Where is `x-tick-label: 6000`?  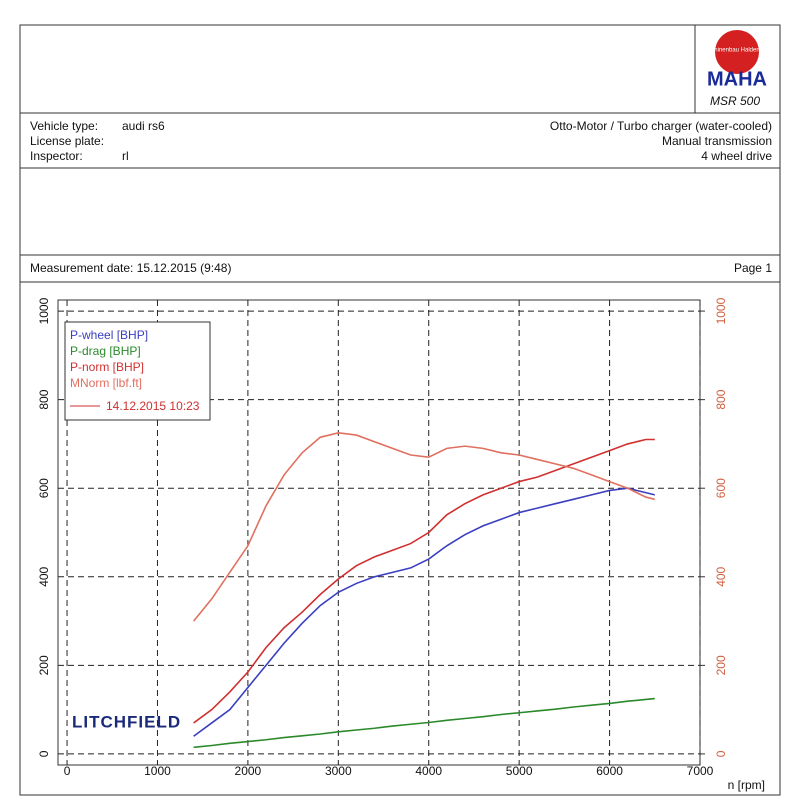 x-tick-label: 6000 is located at coordinates (609, 771).